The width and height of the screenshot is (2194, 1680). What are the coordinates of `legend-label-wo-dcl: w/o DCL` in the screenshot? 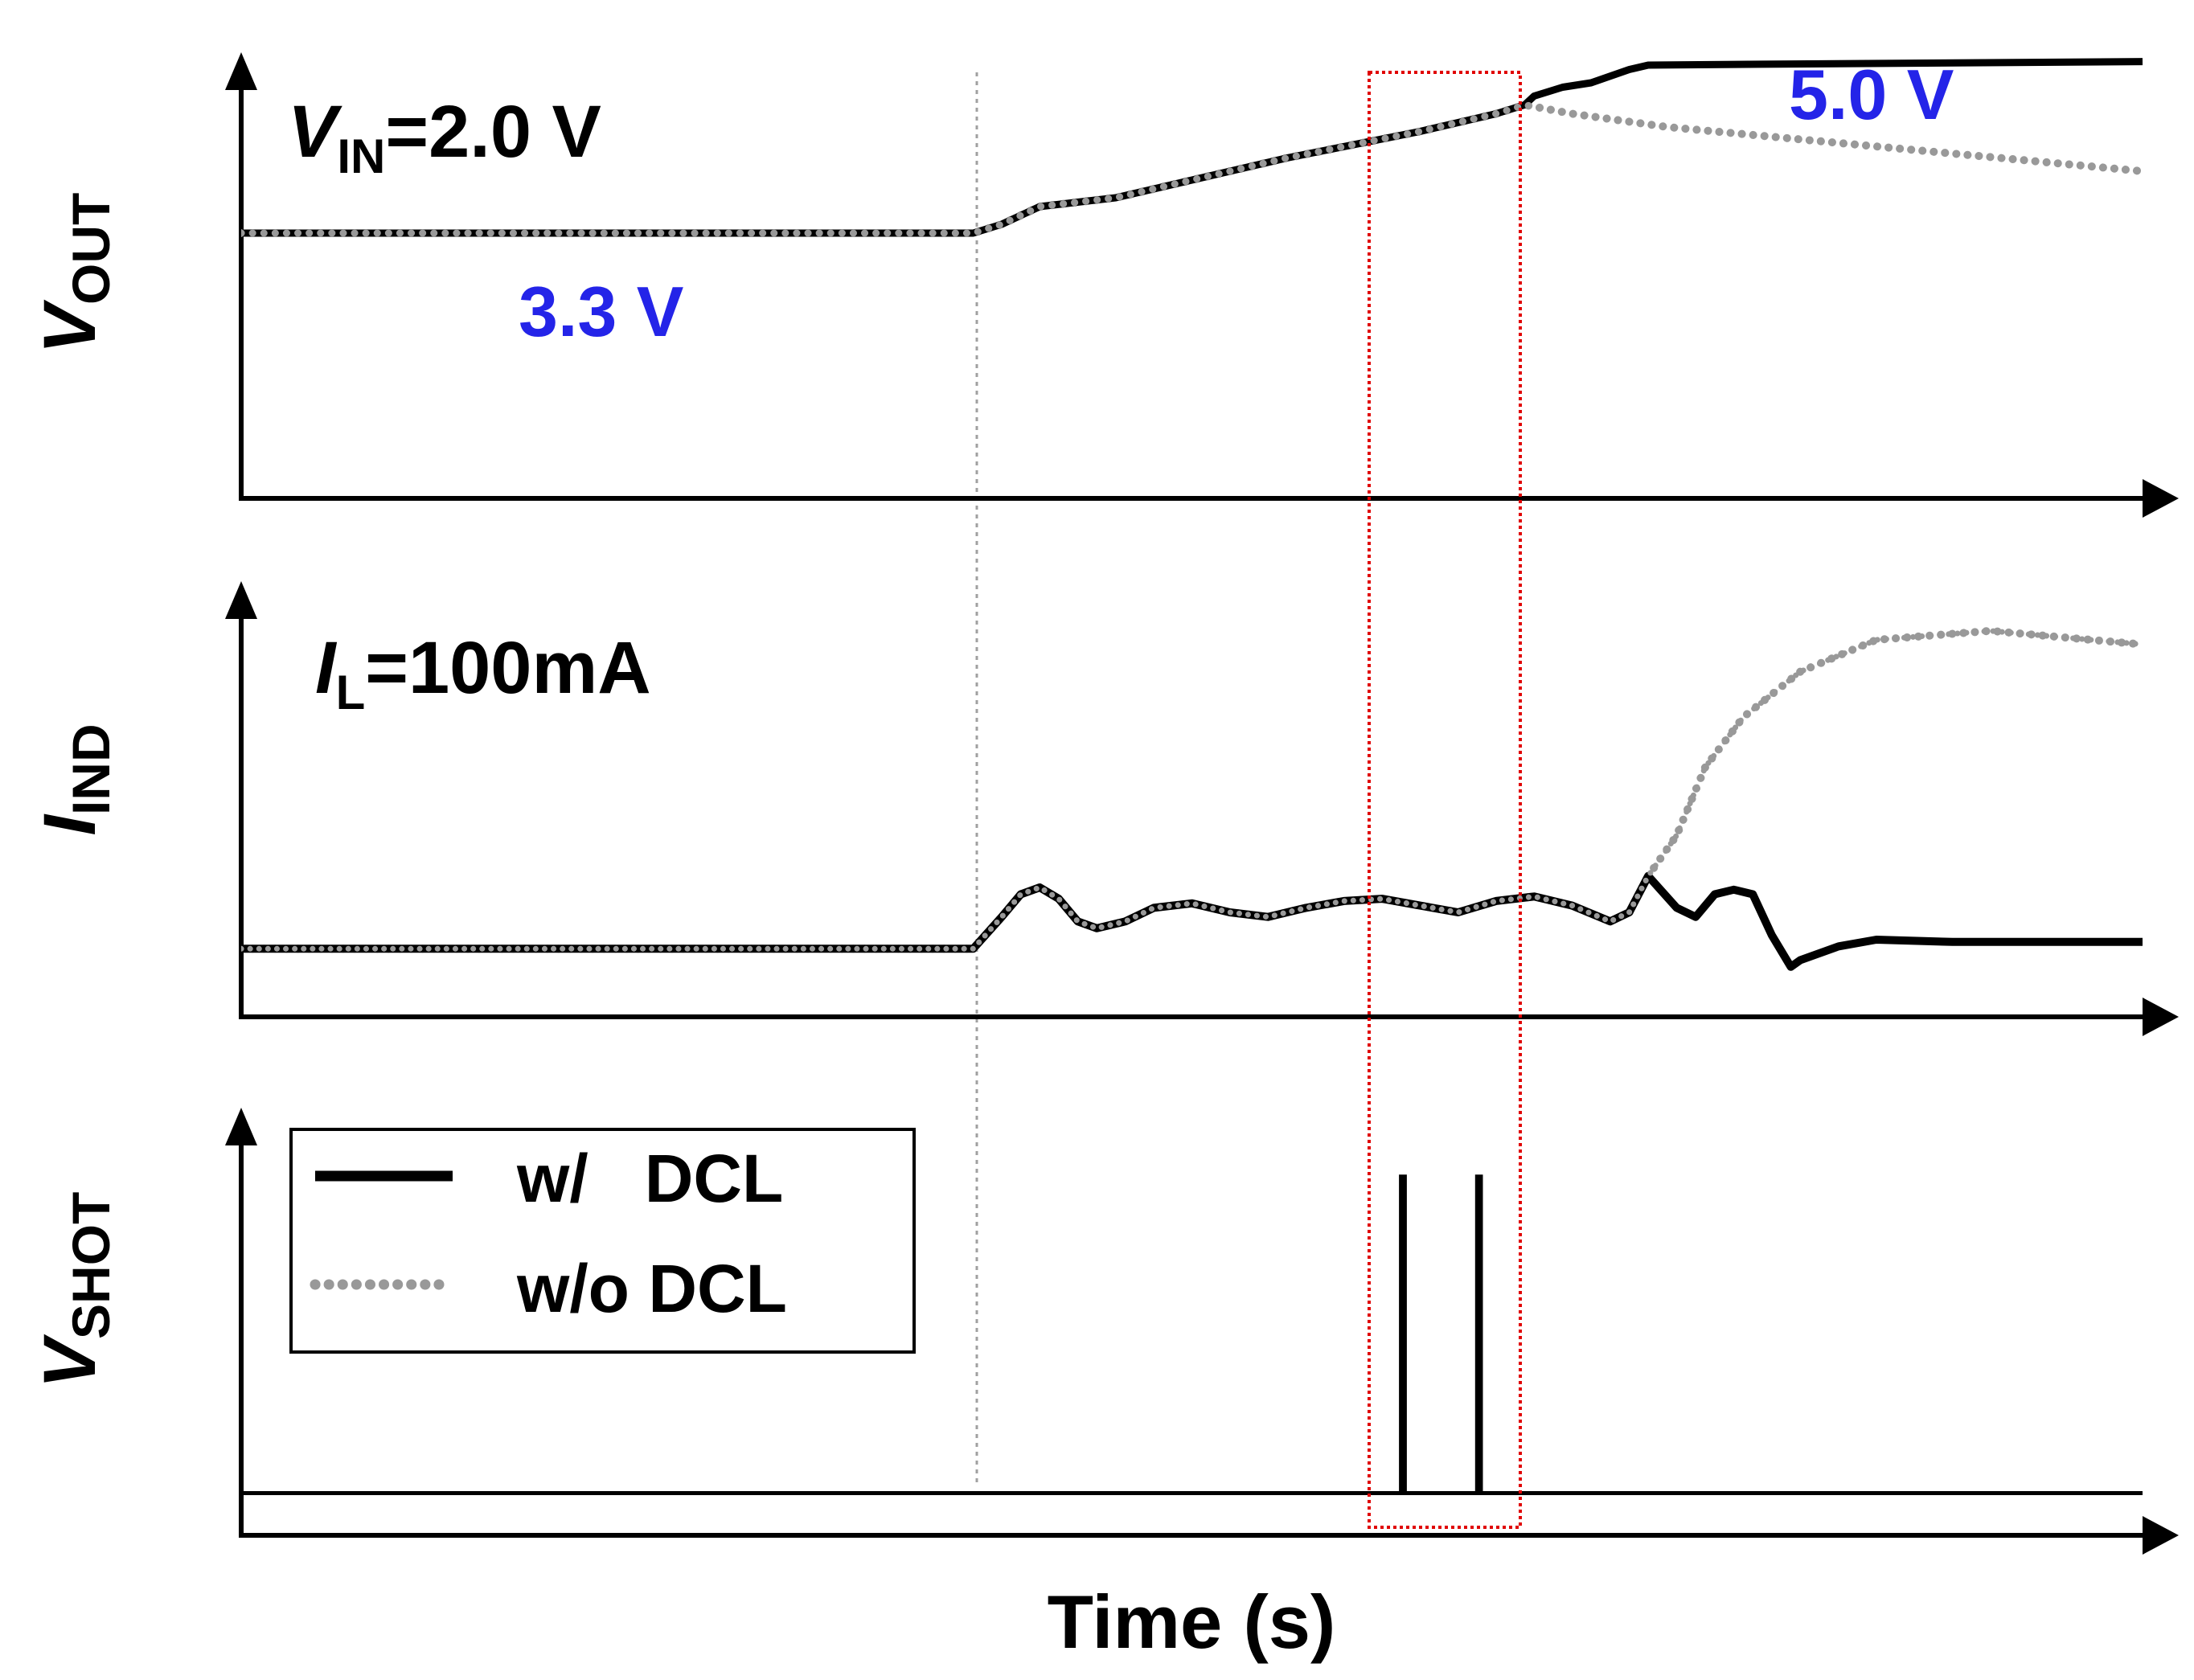 It's located at (651, 1288).